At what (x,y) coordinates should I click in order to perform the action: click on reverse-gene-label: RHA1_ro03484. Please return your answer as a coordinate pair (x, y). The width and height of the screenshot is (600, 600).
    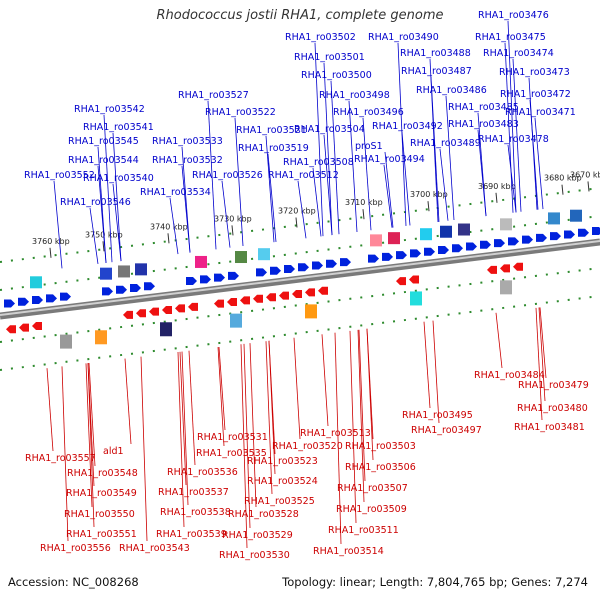
    Looking at the image, I should click on (509, 375).